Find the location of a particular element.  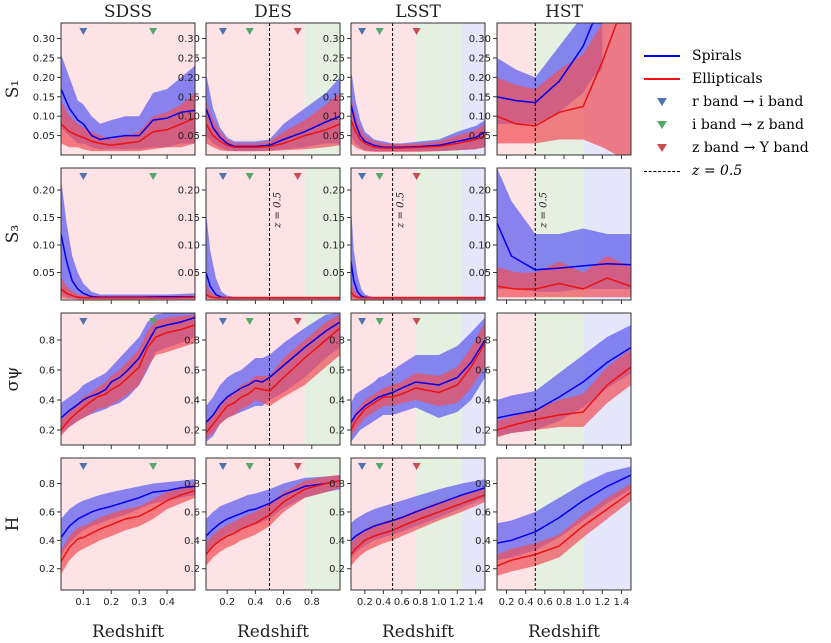

panel-lsst-row3 is located at coordinates (418, 379).